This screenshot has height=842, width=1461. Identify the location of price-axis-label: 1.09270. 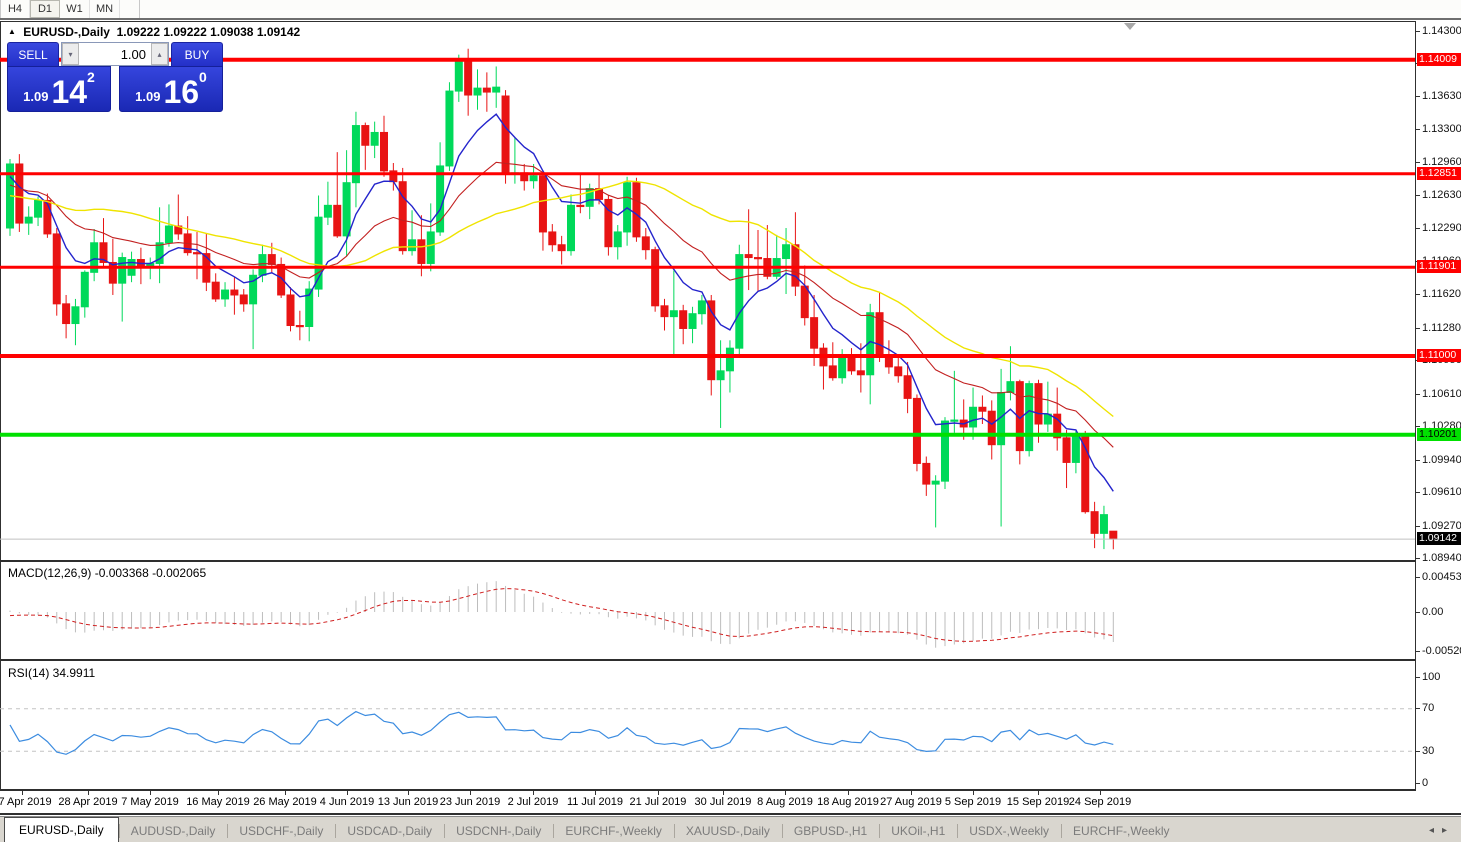
(1441, 526).